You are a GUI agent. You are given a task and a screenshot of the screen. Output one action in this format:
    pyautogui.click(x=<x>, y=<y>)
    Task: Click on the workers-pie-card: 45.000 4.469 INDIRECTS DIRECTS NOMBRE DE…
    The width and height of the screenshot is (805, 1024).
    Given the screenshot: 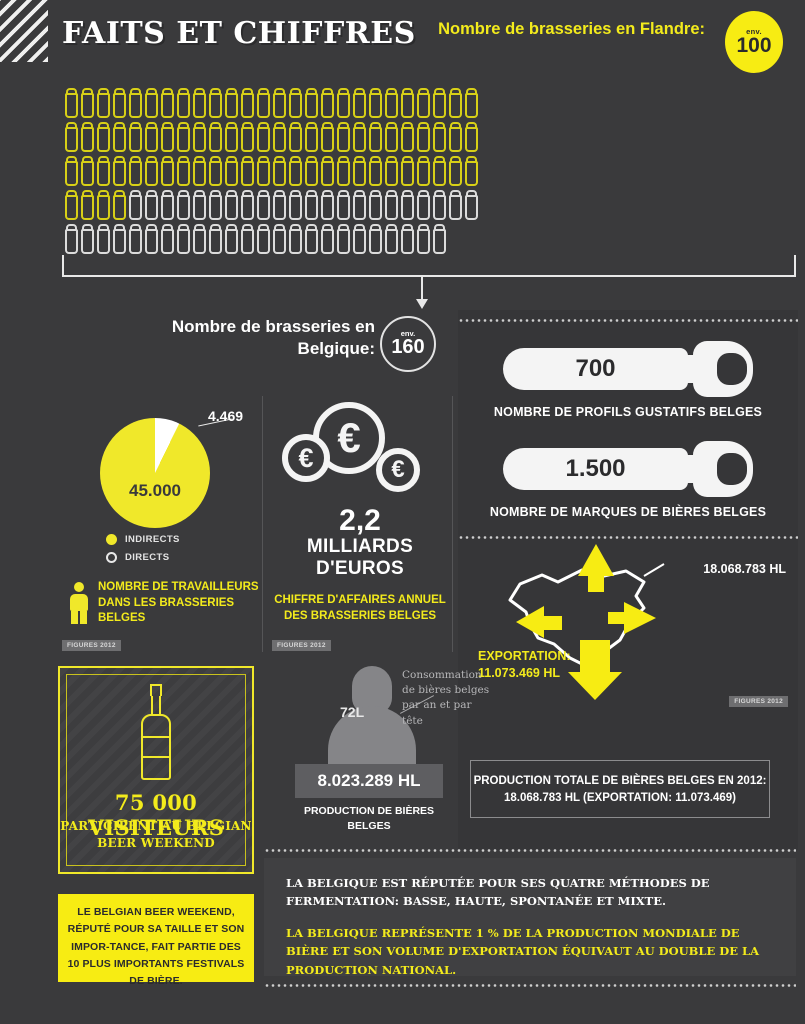 What is the action you would take?
    pyautogui.click(x=160, y=524)
    